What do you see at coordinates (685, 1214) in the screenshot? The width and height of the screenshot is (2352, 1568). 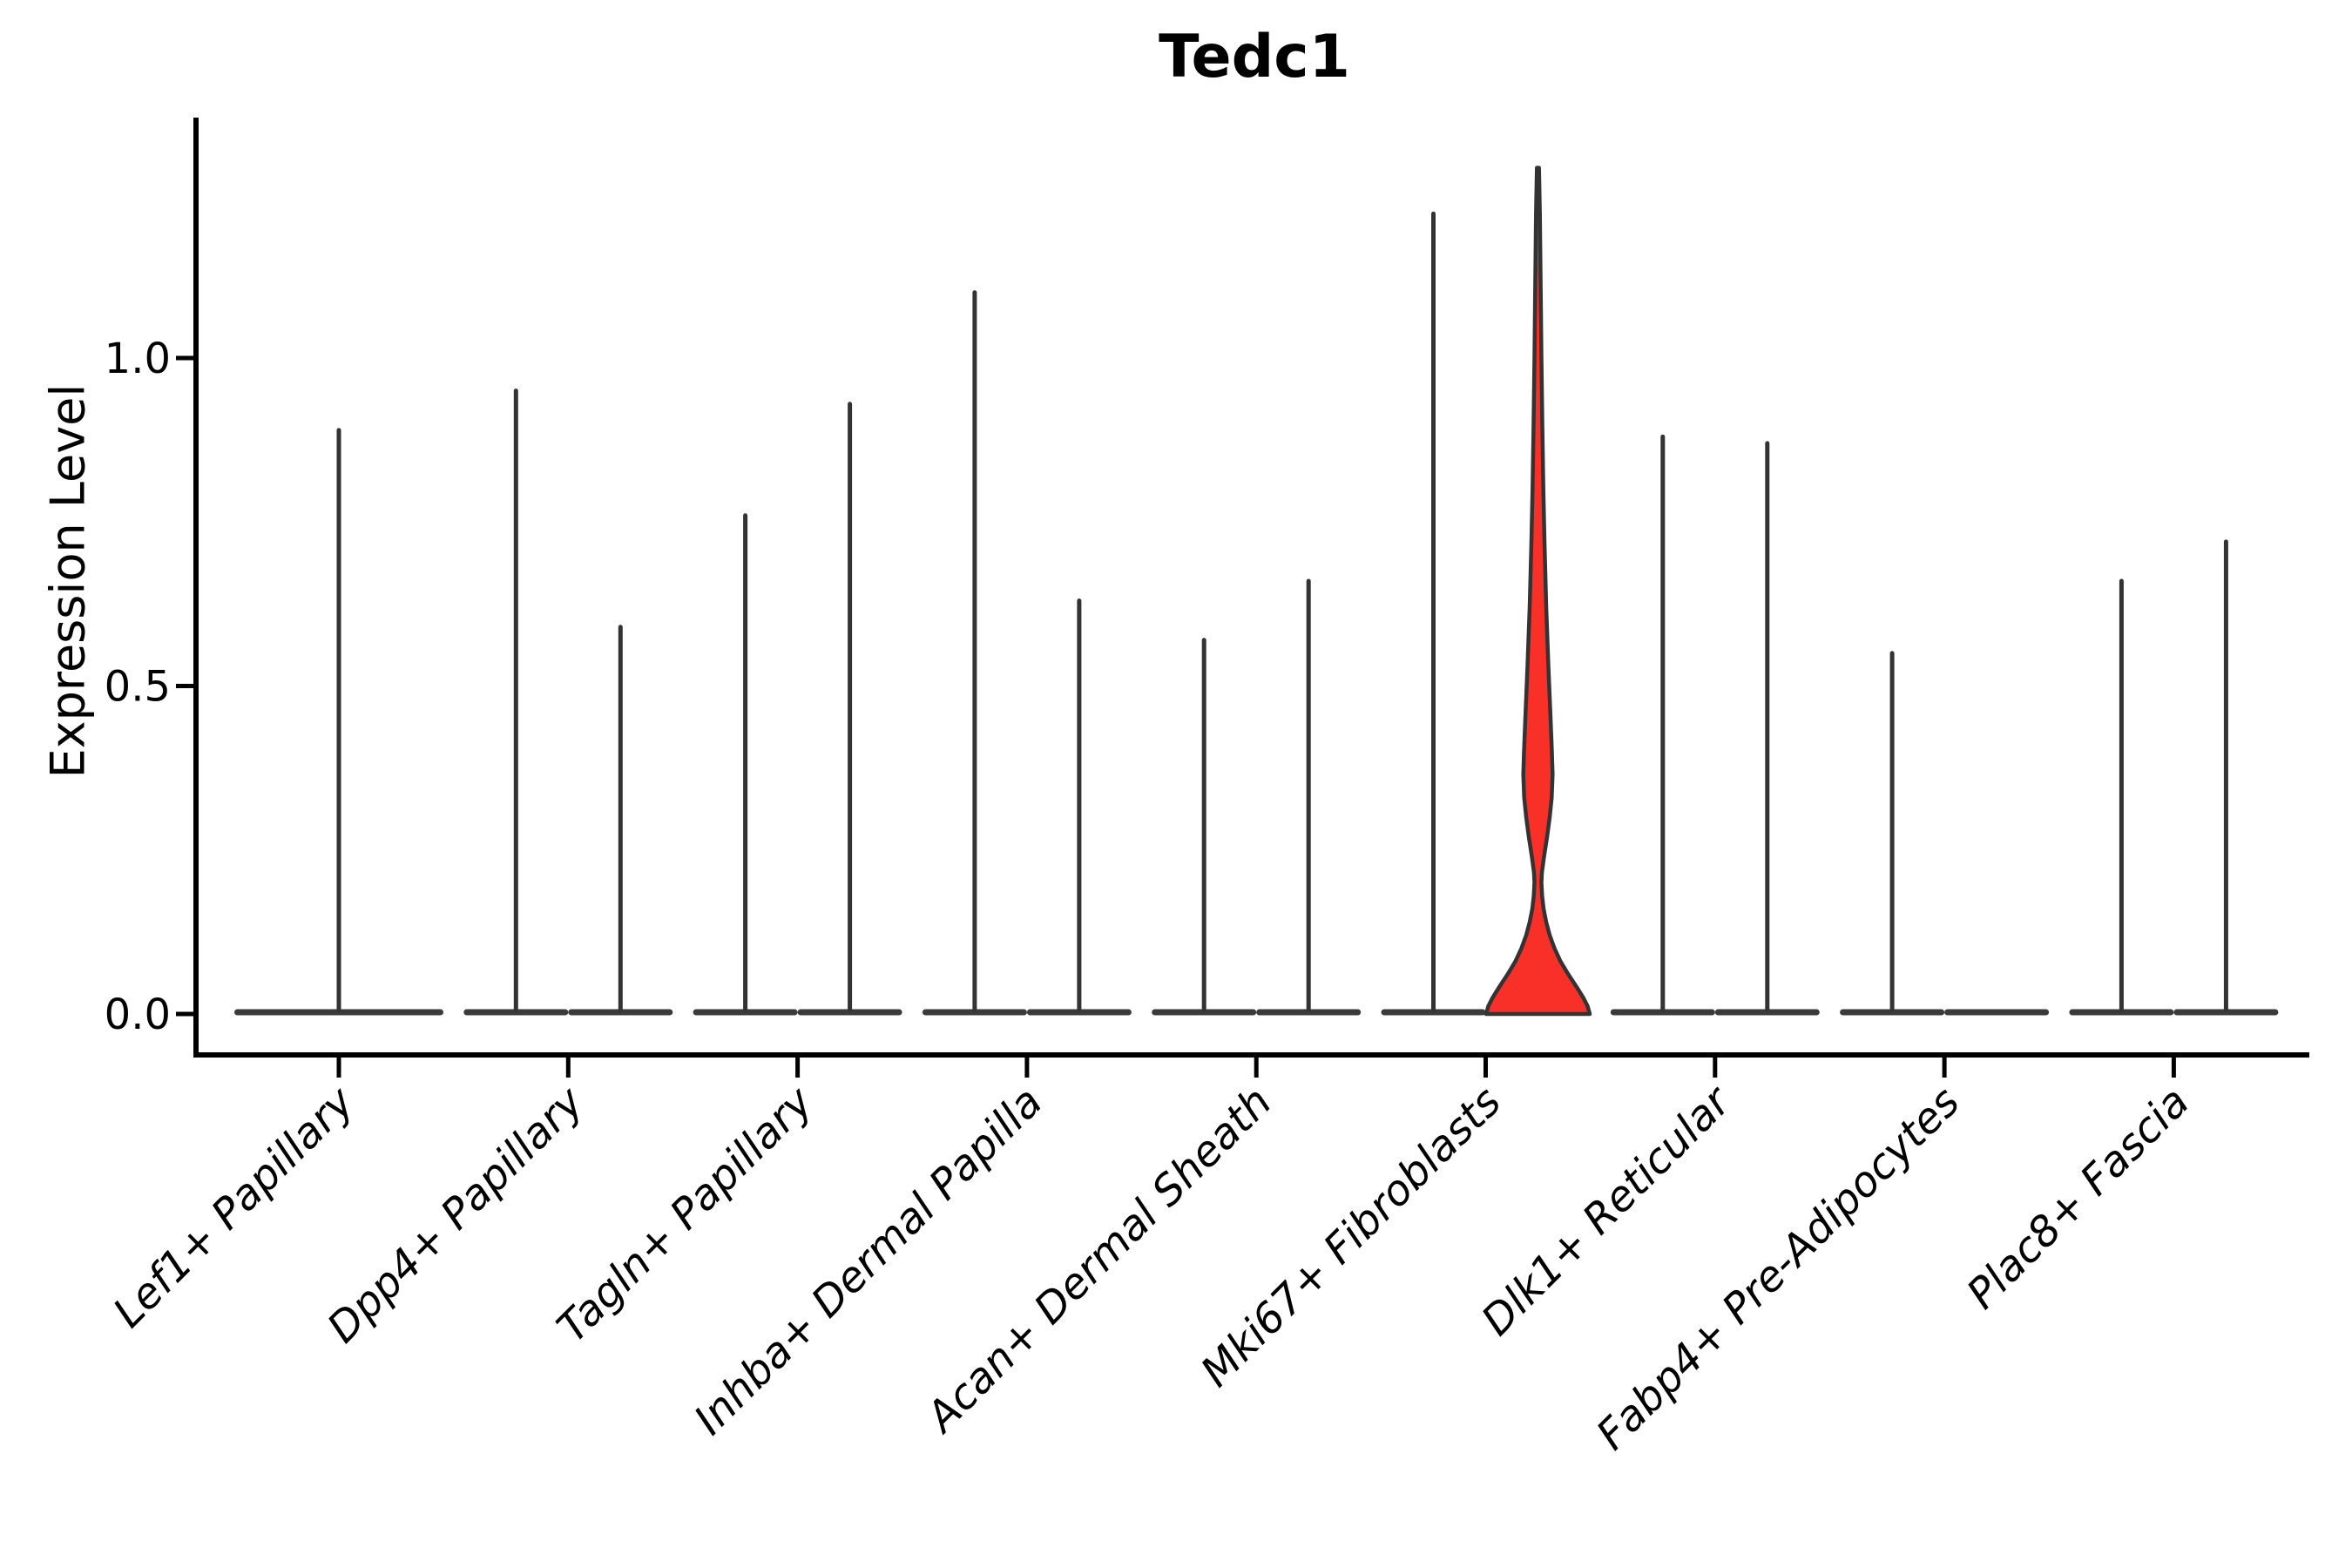 I see `x-tick-label: Tagln+ Papillary` at bounding box center [685, 1214].